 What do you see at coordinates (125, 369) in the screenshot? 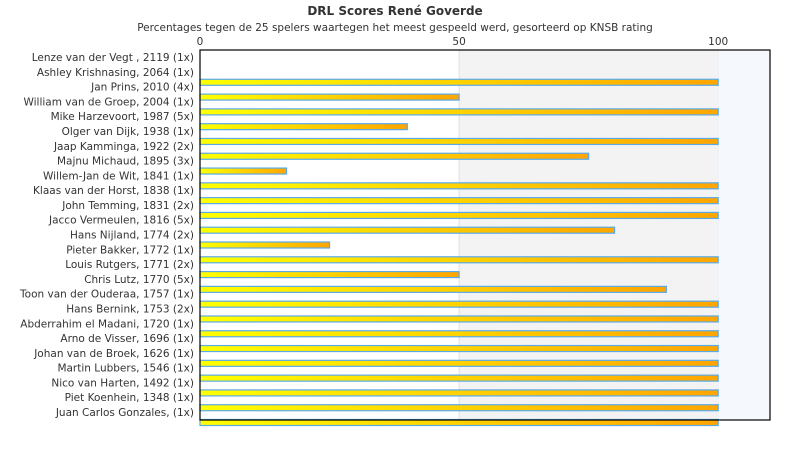
I see `y-tick-label: Martin Lubbers, 1546 (1x)` at bounding box center [125, 369].